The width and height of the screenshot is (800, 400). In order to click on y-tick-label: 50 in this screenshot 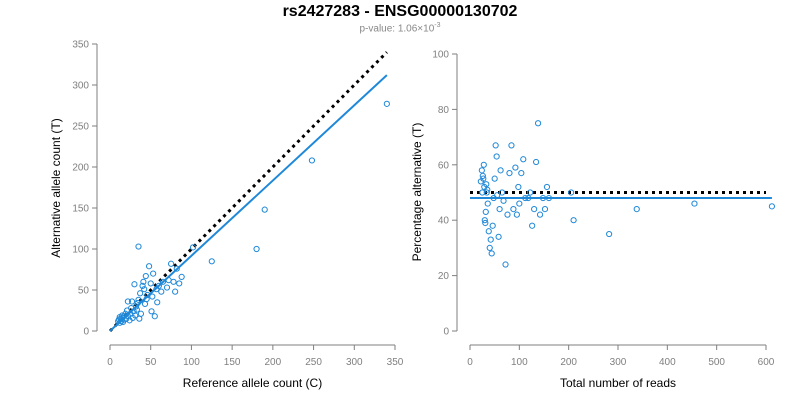, I will do `click(84, 291)`.